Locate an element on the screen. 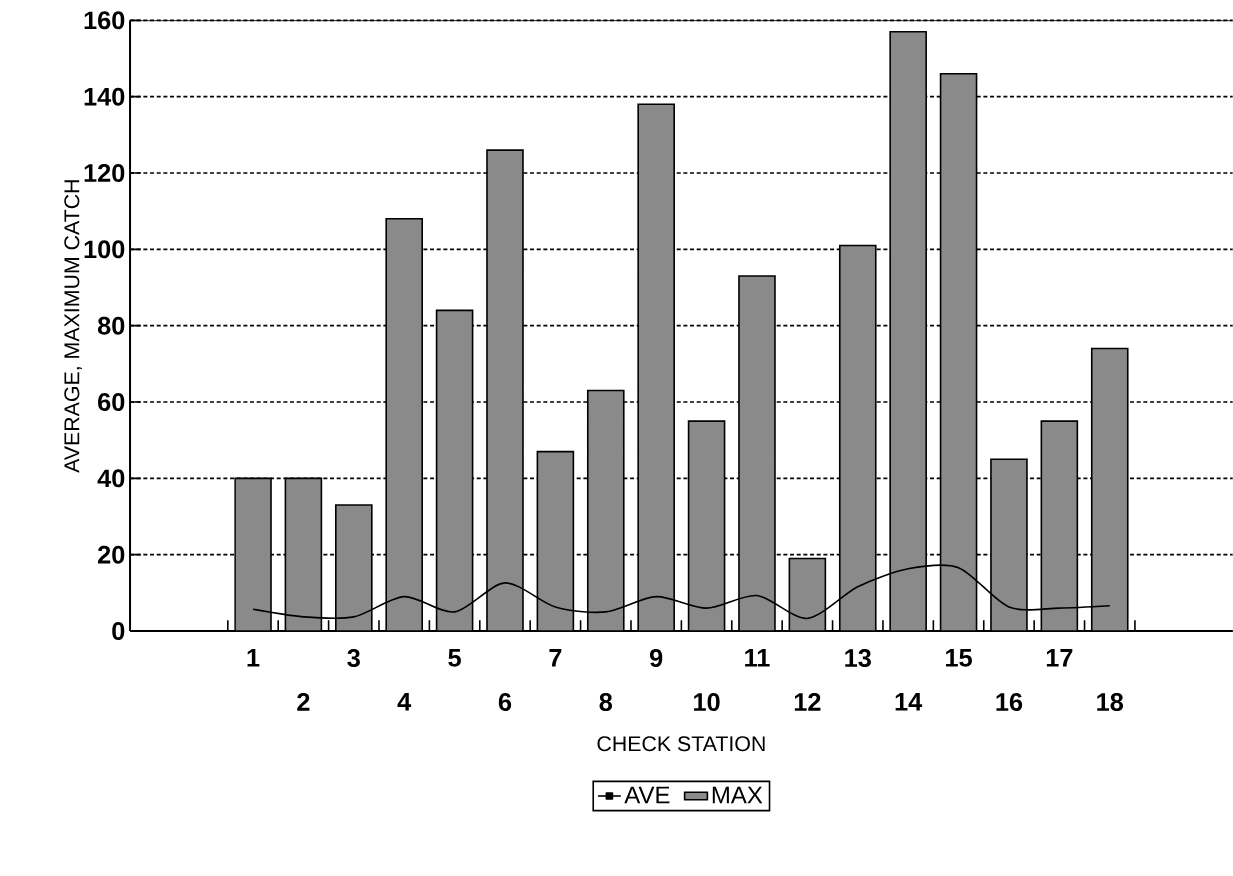 This screenshot has height=876, width=1233. y-tick-label: 20 is located at coordinates (111, 554).